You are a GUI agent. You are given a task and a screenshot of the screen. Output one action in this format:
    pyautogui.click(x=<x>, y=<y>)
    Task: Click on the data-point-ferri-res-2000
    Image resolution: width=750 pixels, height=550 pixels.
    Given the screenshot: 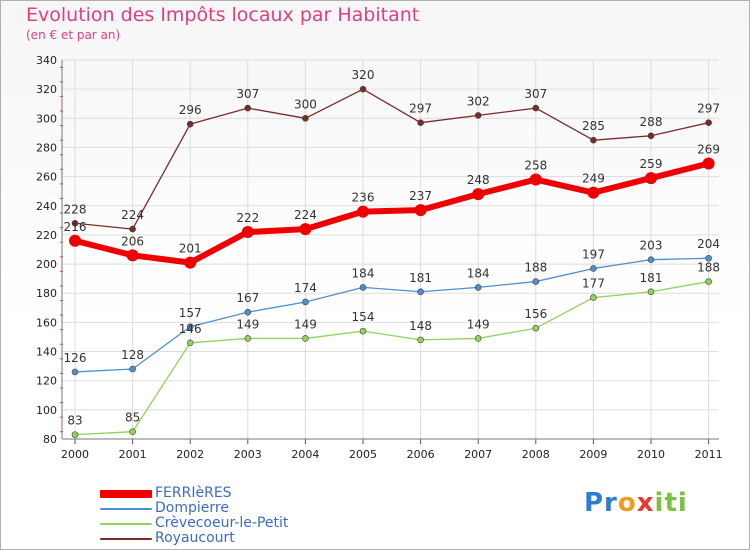 What is the action you would take?
    pyautogui.click(x=75, y=240)
    